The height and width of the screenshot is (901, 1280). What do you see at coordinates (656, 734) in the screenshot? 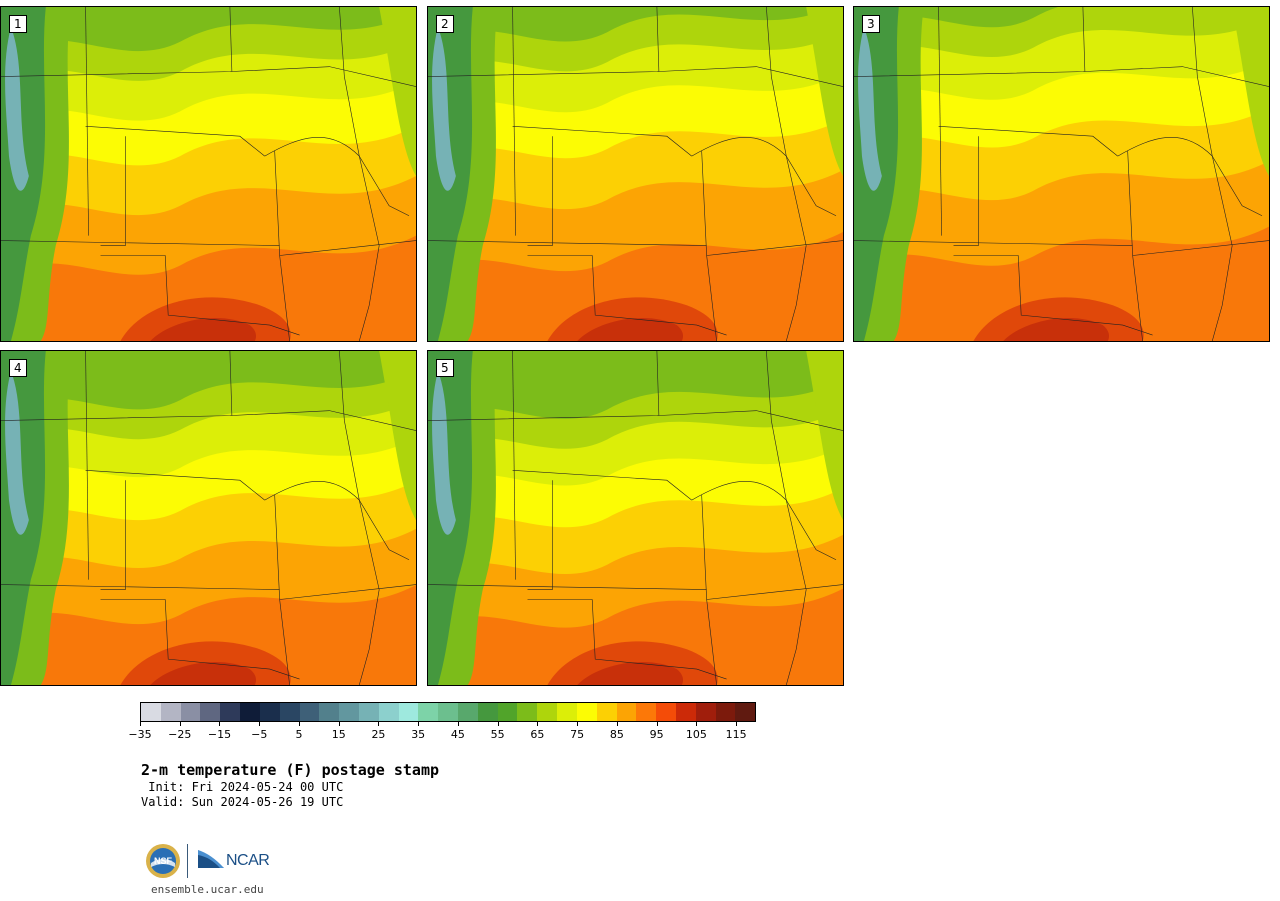
I see `colorbar-tick-label: 95` at bounding box center [656, 734].